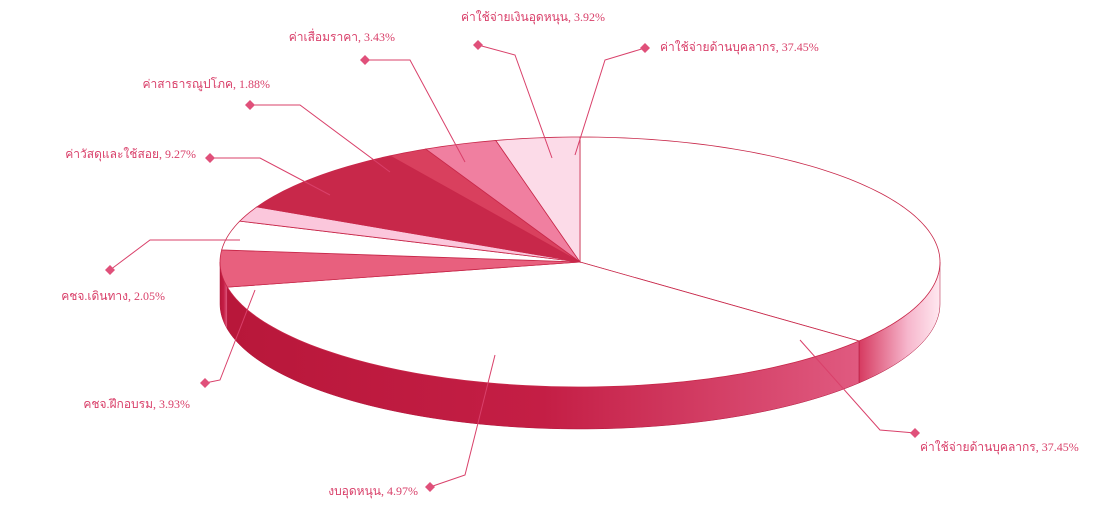 The image size is (1113, 507). Describe the element at coordinates (342, 36) in the screenshot. I see `slice-label: ค่าเสื่อมราคา, 3.43%` at that location.